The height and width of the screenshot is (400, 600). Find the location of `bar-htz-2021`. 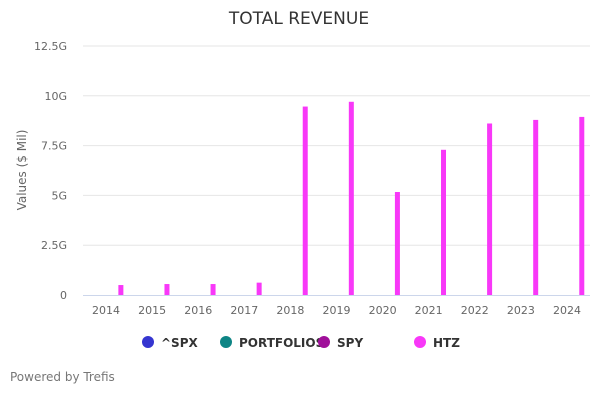

bar-htz-2021 is located at coordinates (444, 222).